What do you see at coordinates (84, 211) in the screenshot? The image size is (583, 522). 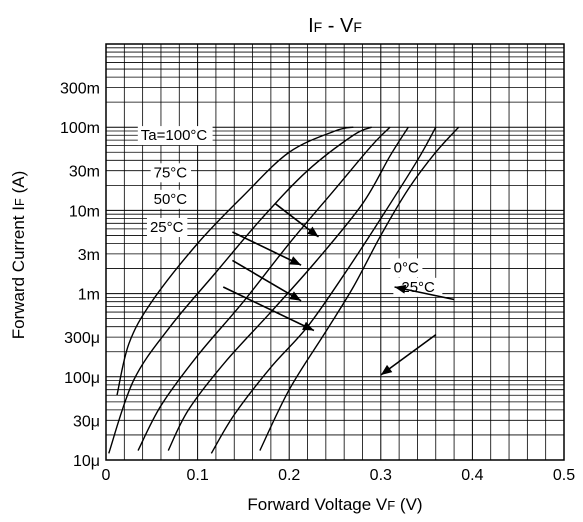 I see `y-tick-label: 10m` at bounding box center [84, 211].